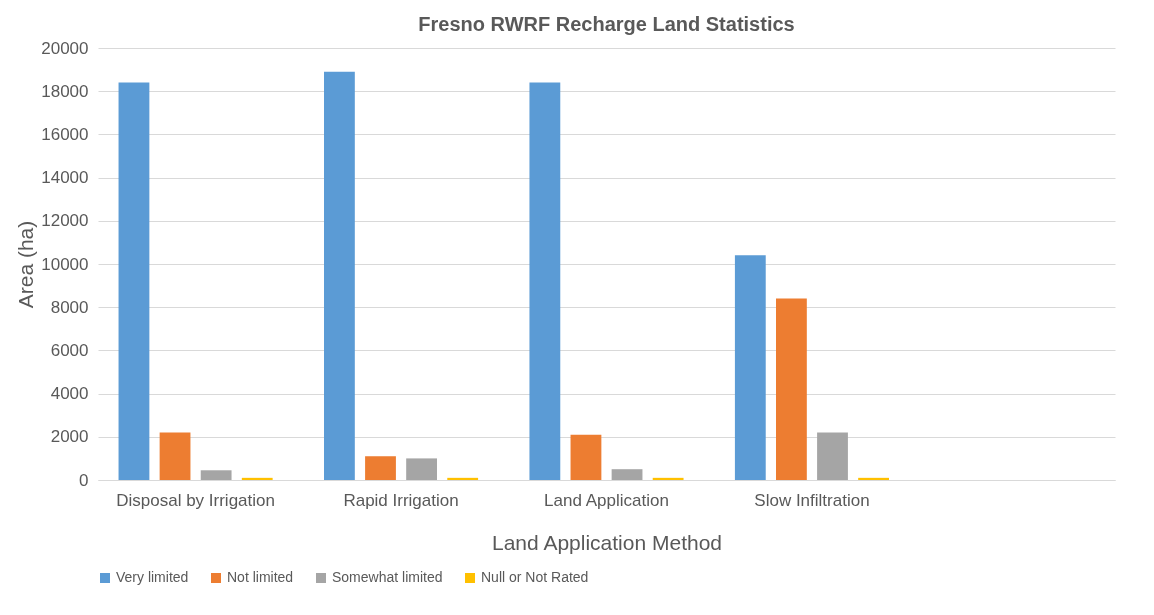 The height and width of the screenshot is (615, 1154). I want to click on x-tick-label: Rapid Irrigation, so click(401, 500).